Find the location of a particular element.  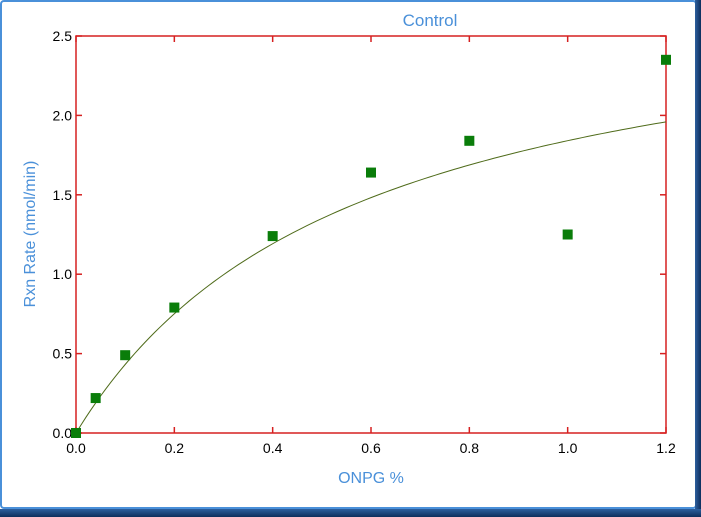

x-tick-label: 0.0 is located at coordinates (76, 448).